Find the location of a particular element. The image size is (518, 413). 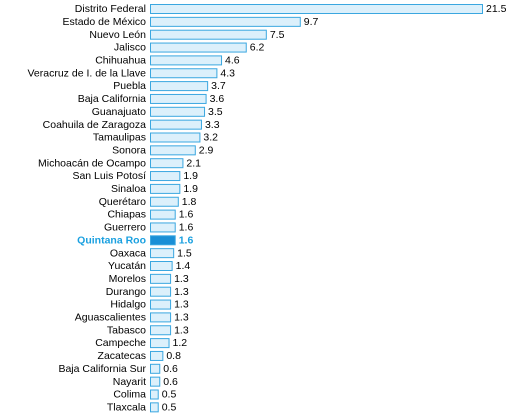

bar-michoacan-de-ocampo is located at coordinates (167, 163).